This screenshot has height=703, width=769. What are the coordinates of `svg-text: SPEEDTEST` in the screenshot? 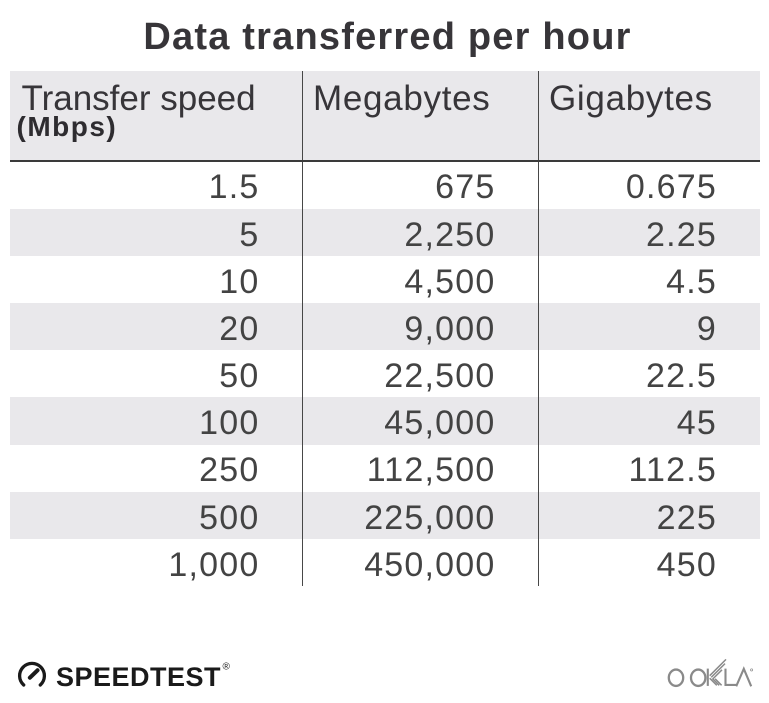 It's located at (138, 677).